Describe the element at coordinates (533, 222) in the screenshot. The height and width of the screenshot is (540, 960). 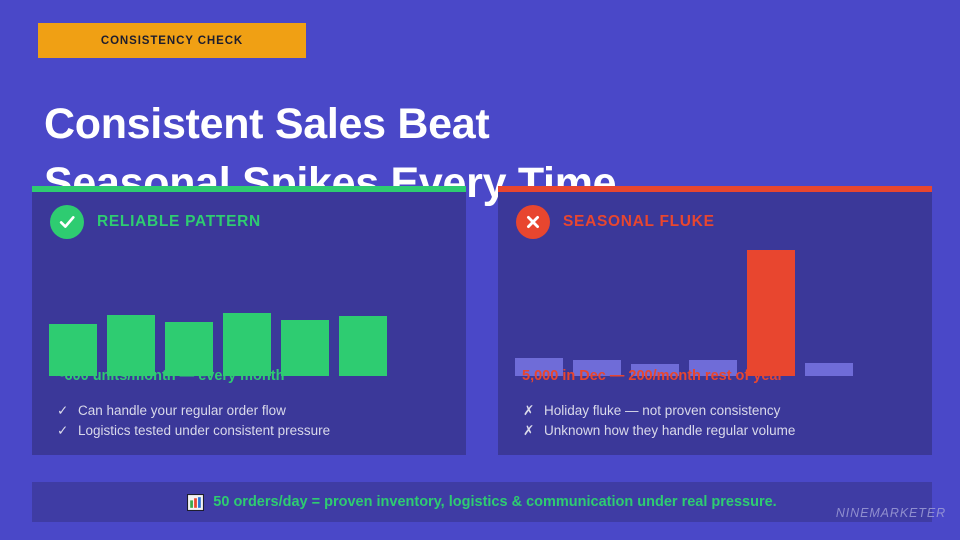
I see `x-circle-icon` at that location.